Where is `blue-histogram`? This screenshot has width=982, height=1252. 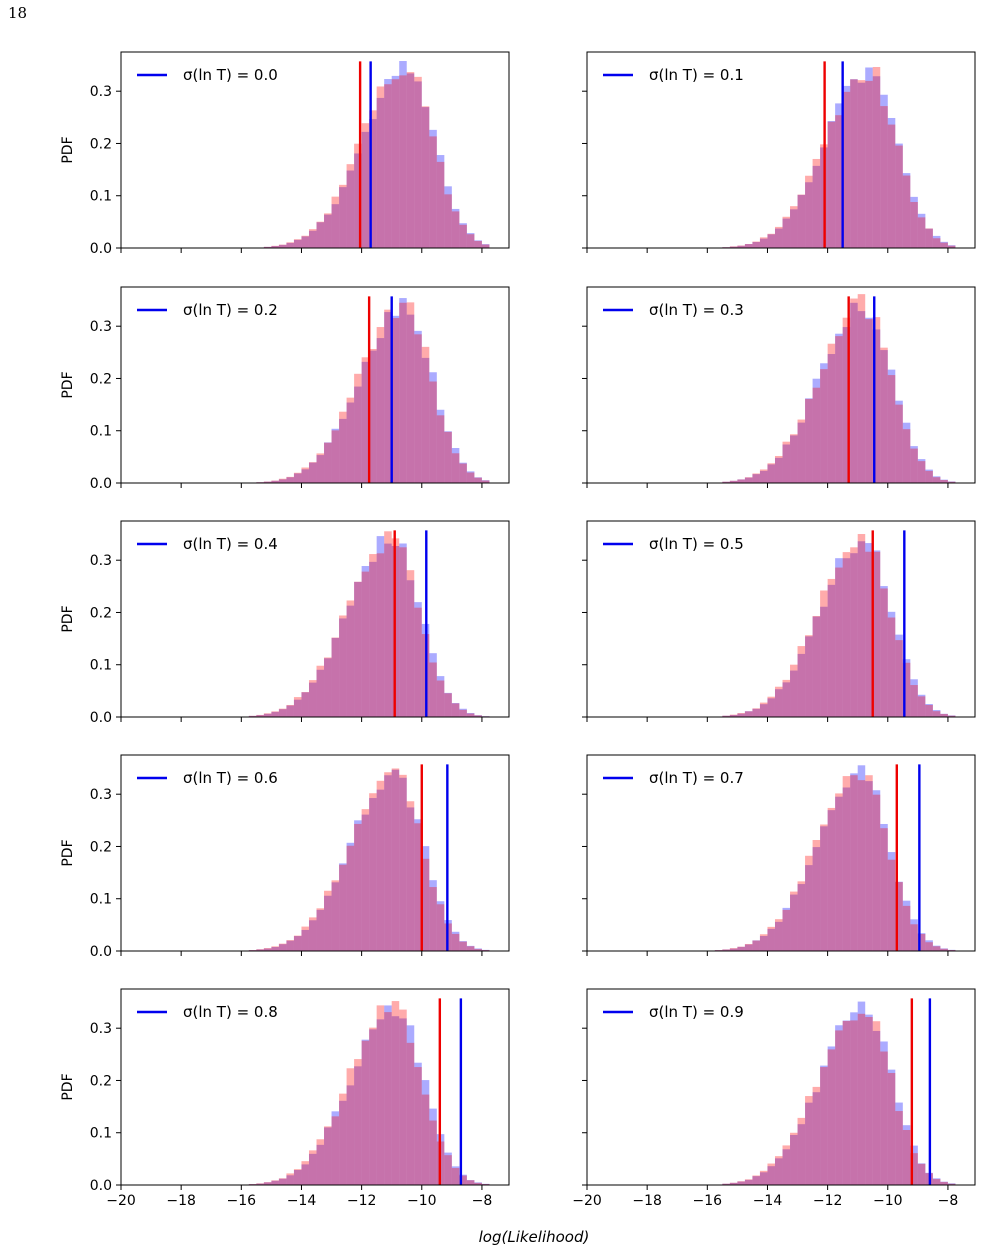
blue-histogram is located at coordinates (373, 390).